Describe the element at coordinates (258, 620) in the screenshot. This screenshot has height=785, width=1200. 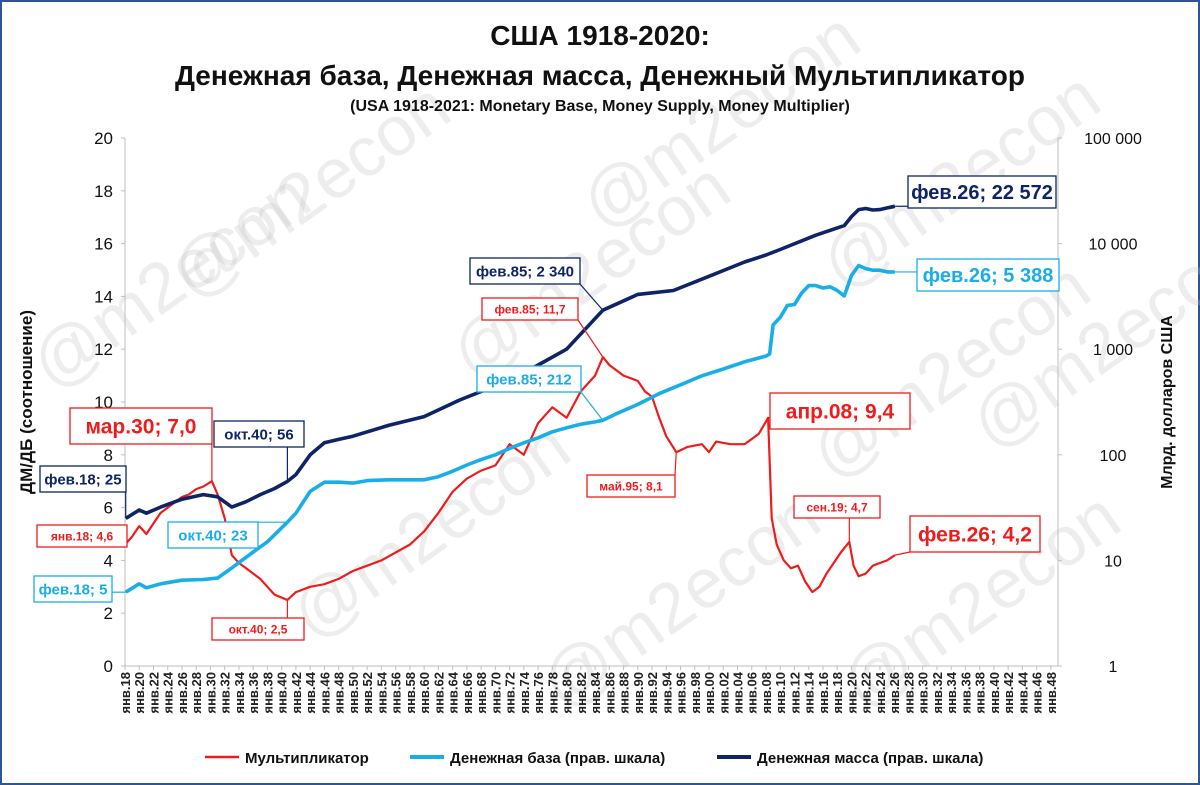
I see `annotation-callout: окт.40; 2,5` at that location.